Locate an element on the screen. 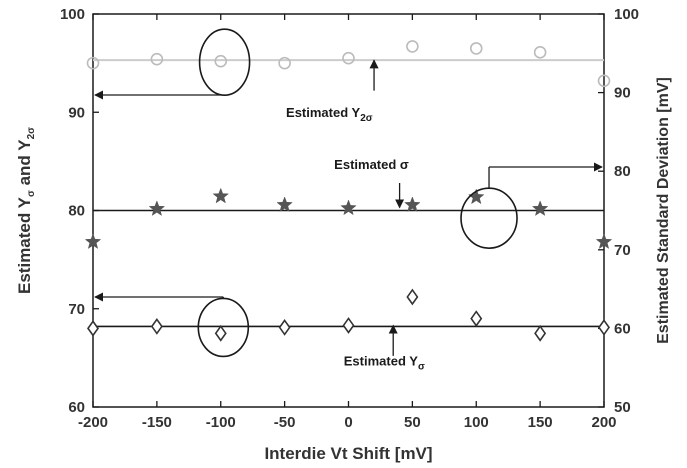  y-right-axis-title: Estimated Standard Deviation [mV] is located at coordinates (663, 210).